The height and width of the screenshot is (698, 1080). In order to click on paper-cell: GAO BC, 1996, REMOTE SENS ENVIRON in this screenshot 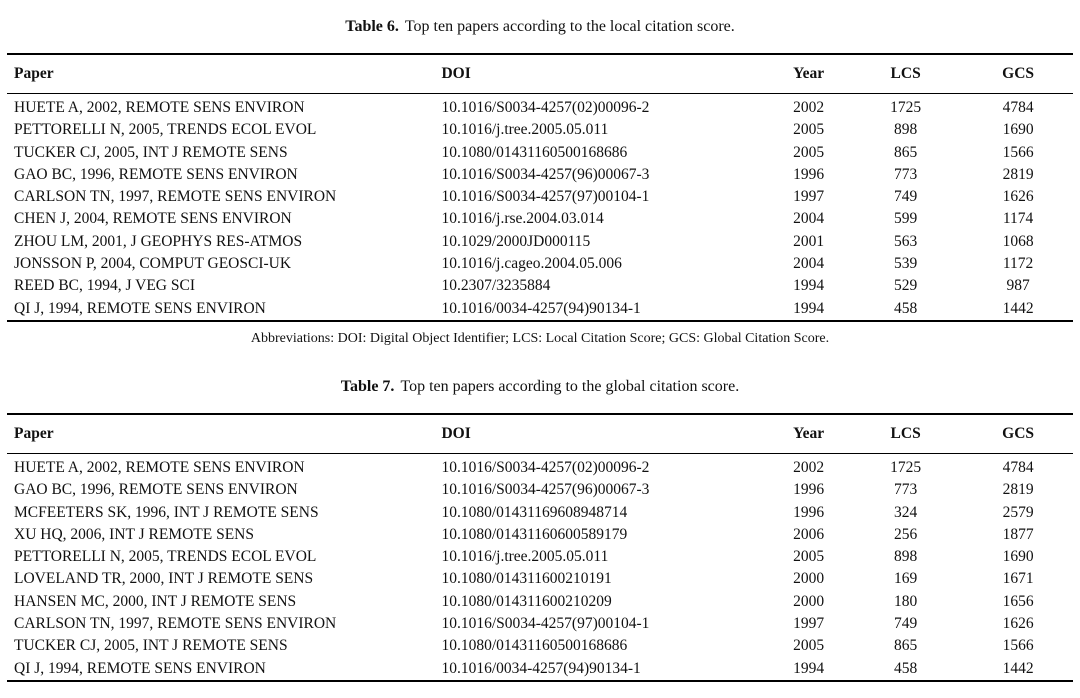, I will do `click(156, 490)`.